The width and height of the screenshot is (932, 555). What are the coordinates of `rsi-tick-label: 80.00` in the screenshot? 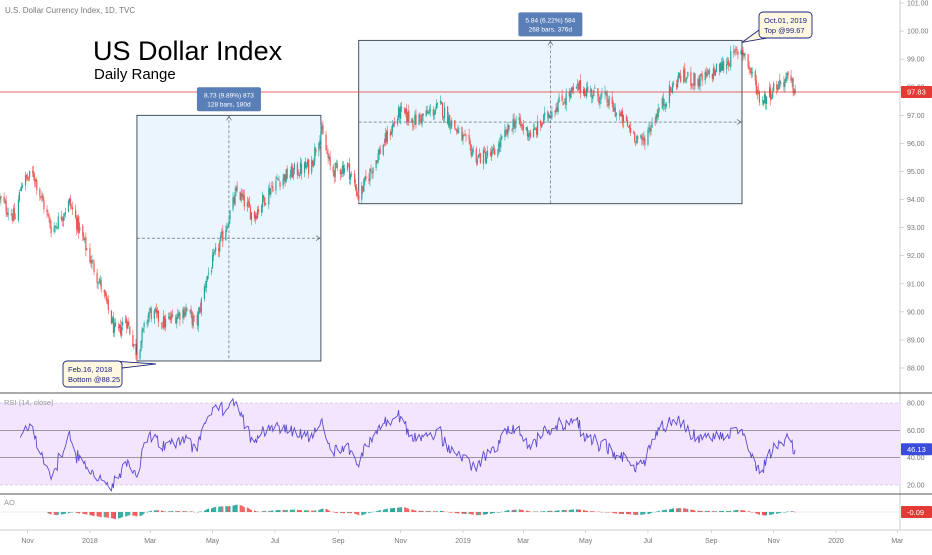 It's located at (916, 404).